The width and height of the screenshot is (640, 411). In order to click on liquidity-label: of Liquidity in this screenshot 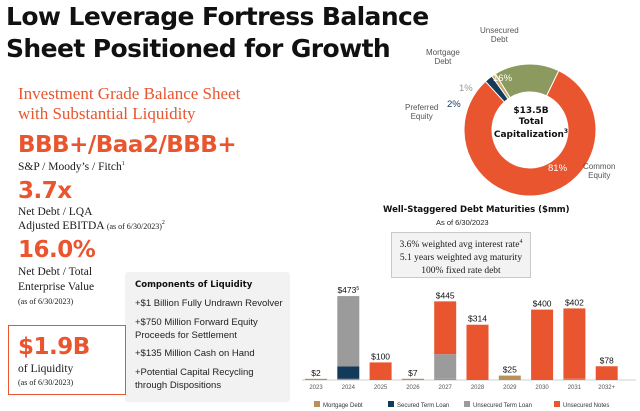, I will do `click(46, 369)`.